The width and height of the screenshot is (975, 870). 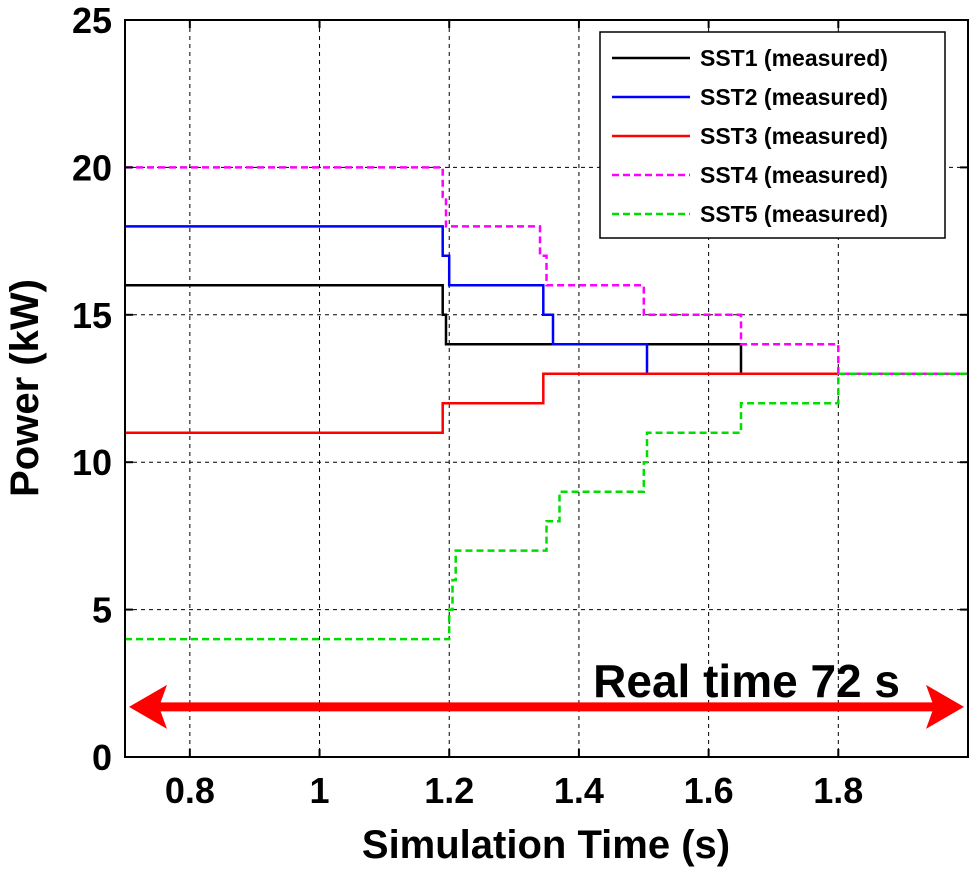 I want to click on legend-label-sst3: SST3 (measured), so click(x=794, y=136).